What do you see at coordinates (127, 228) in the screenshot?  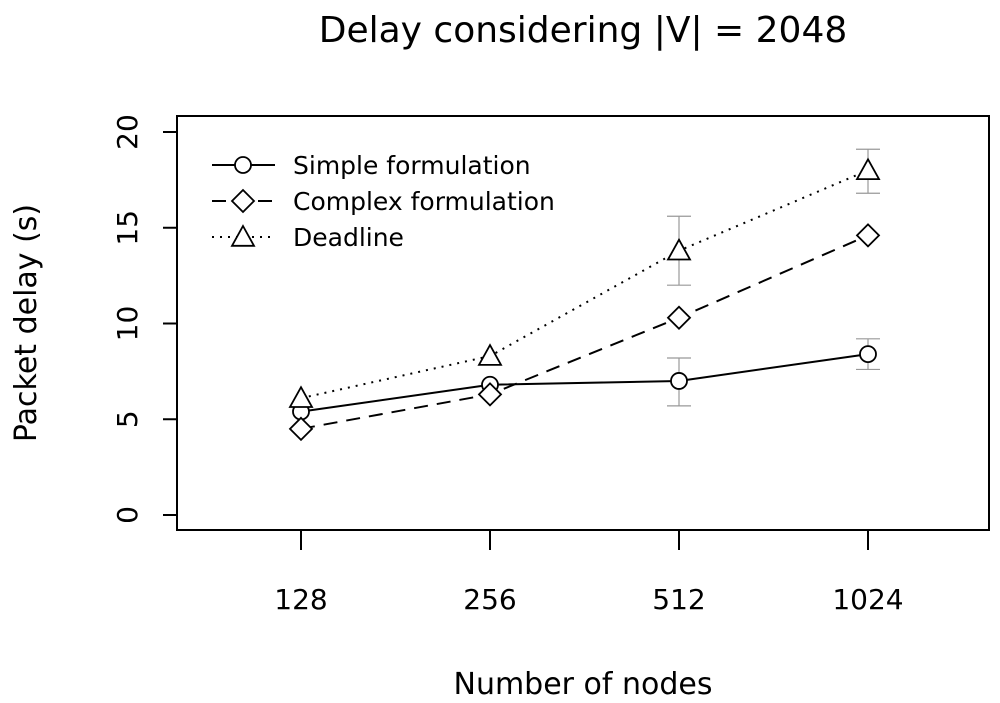 I see `y-tick-label: 15` at bounding box center [127, 228].